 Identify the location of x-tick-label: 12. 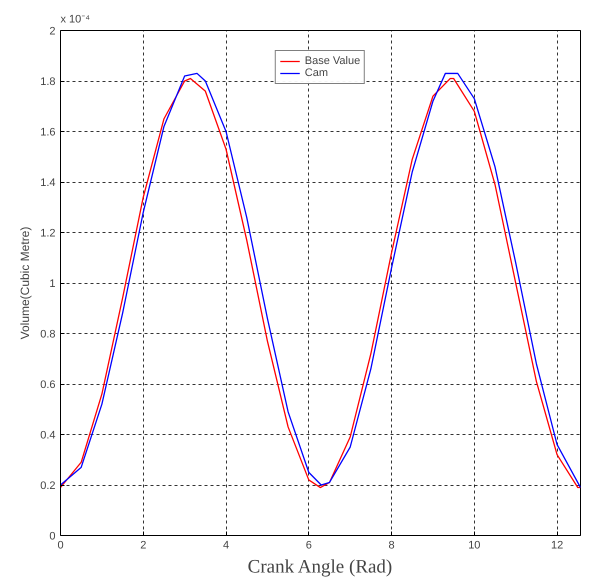
(557, 546).